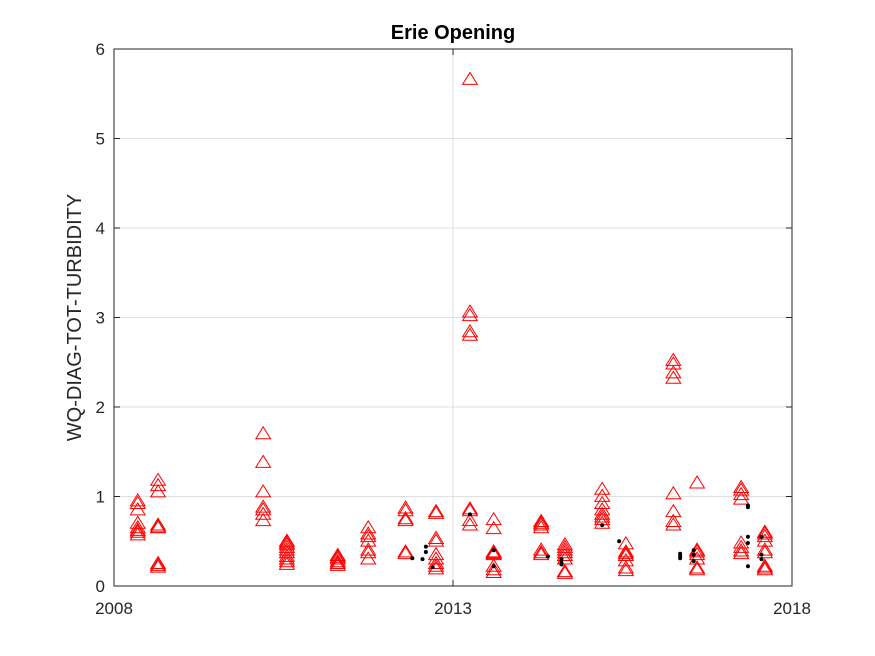 The height and width of the screenshot is (656, 875). Describe the element at coordinates (100, 586) in the screenshot. I see `y-tick-label: 0` at that location.